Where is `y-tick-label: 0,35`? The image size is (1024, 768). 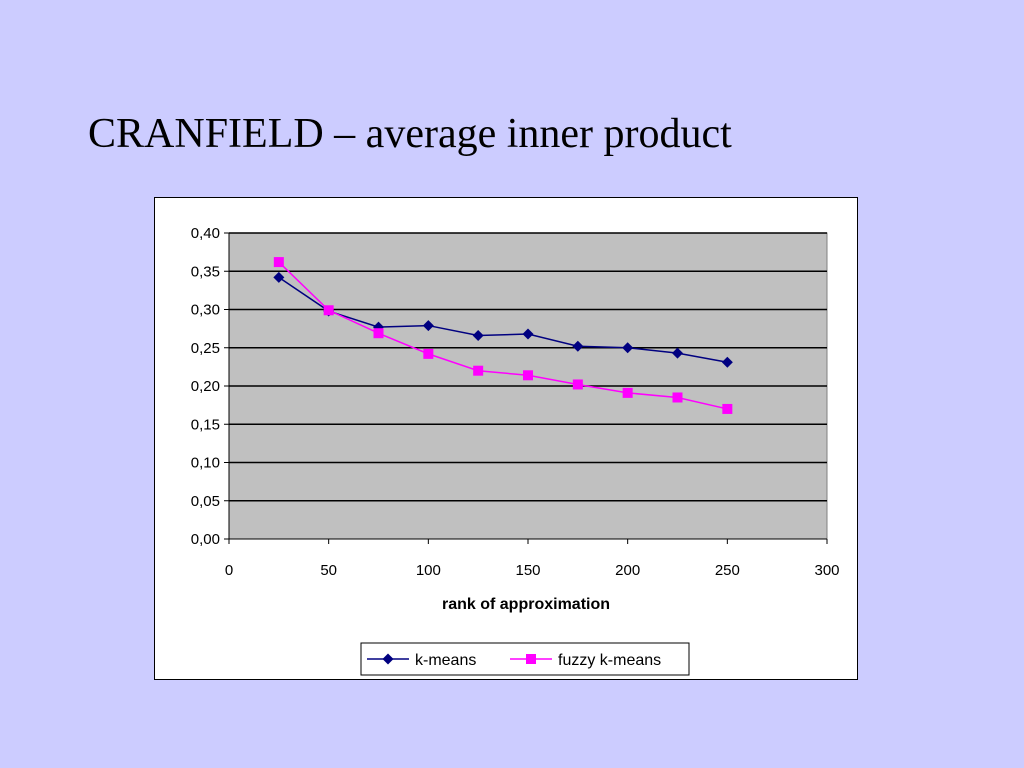 y-tick-label: 0,35 is located at coordinates (205, 271).